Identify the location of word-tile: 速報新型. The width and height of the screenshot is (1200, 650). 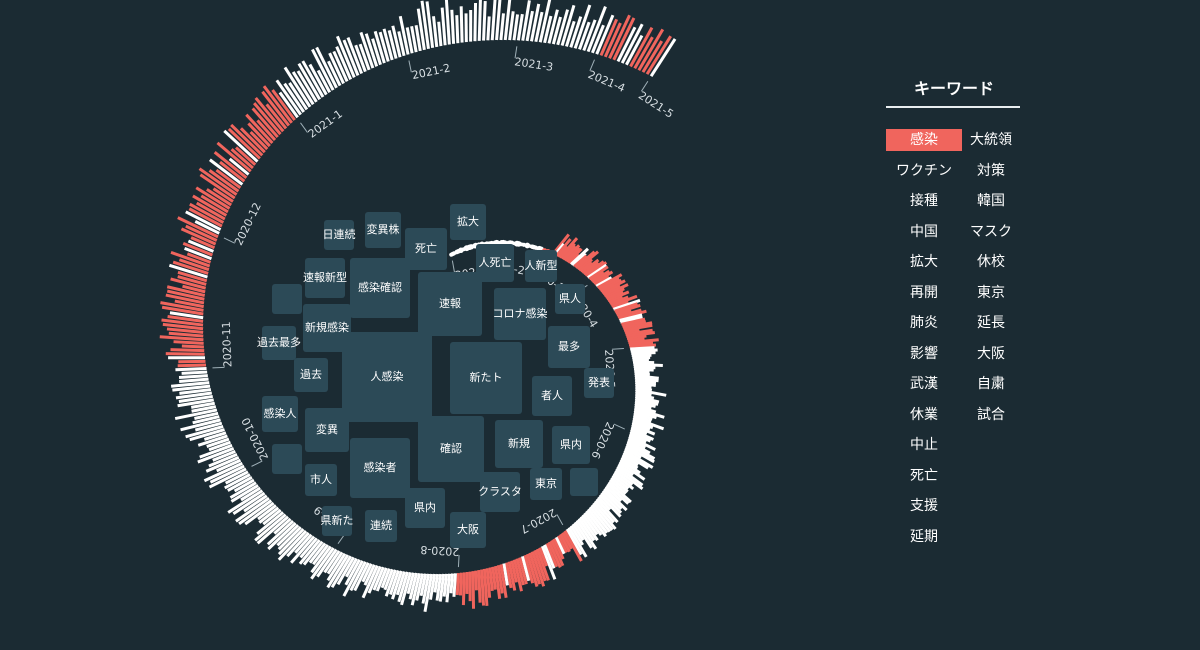
(325, 278).